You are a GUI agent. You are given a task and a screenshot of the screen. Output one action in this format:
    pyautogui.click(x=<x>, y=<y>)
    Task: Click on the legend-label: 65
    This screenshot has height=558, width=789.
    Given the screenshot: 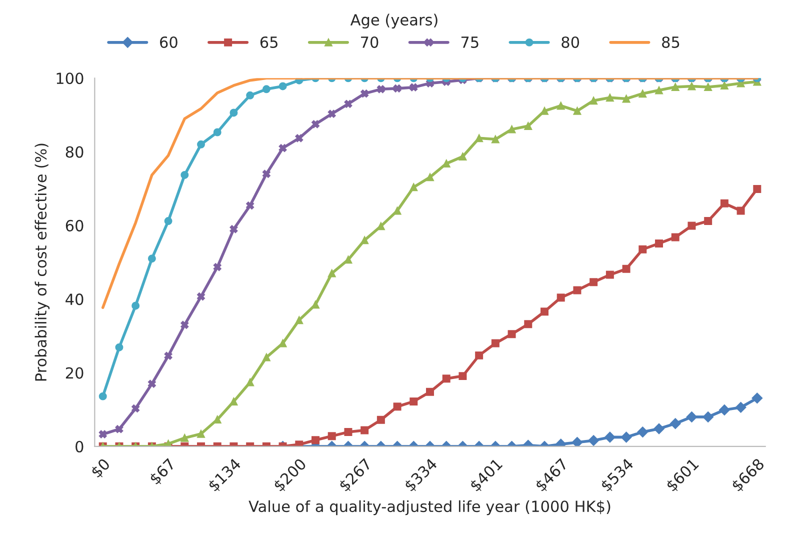 What is the action you would take?
    pyautogui.click(x=269, y=42)
    